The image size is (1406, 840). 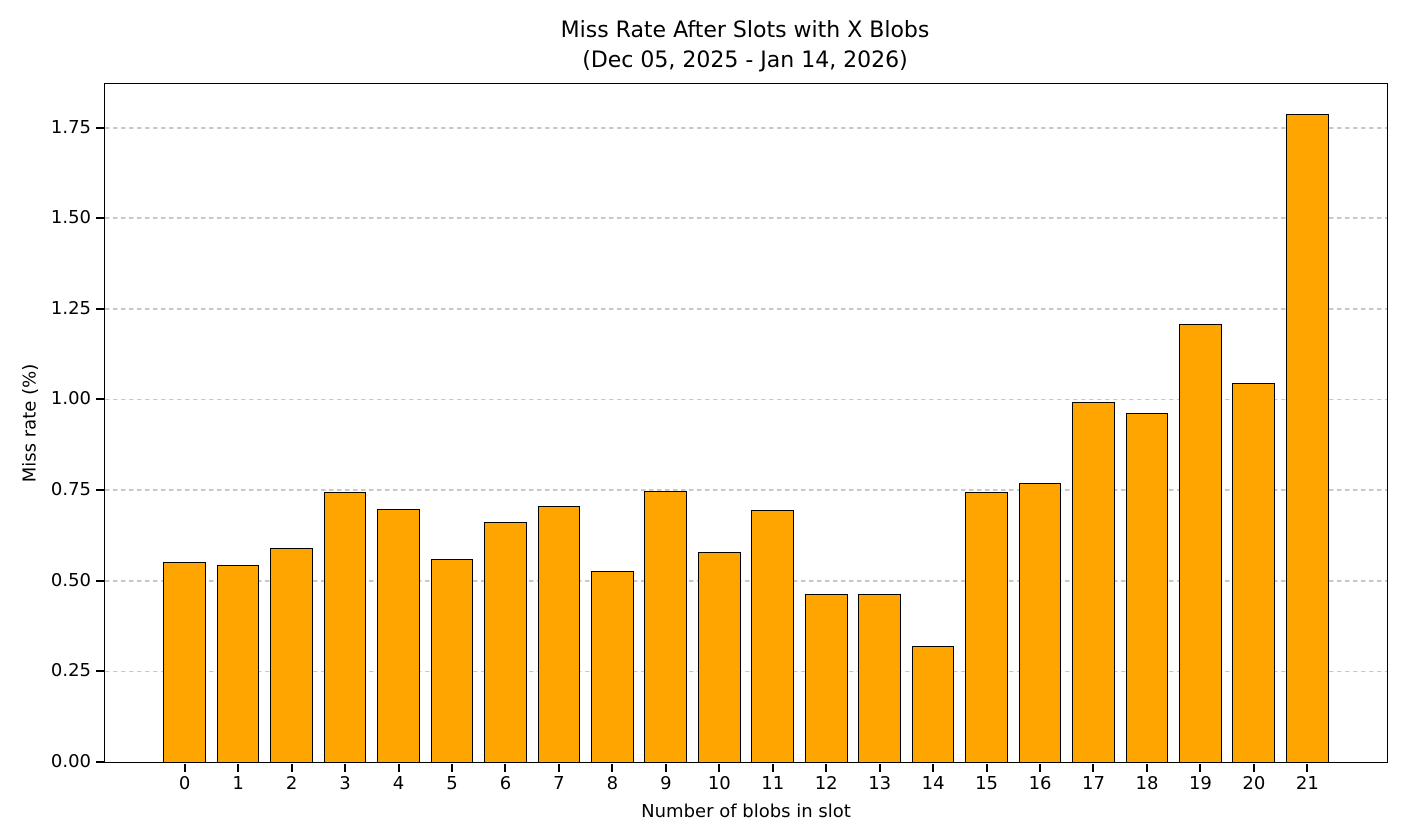 What do you see at coordinates (1200, 783) in the screenshot?
I see `x-tick-label: 19` at bounding box center [1200, 783].